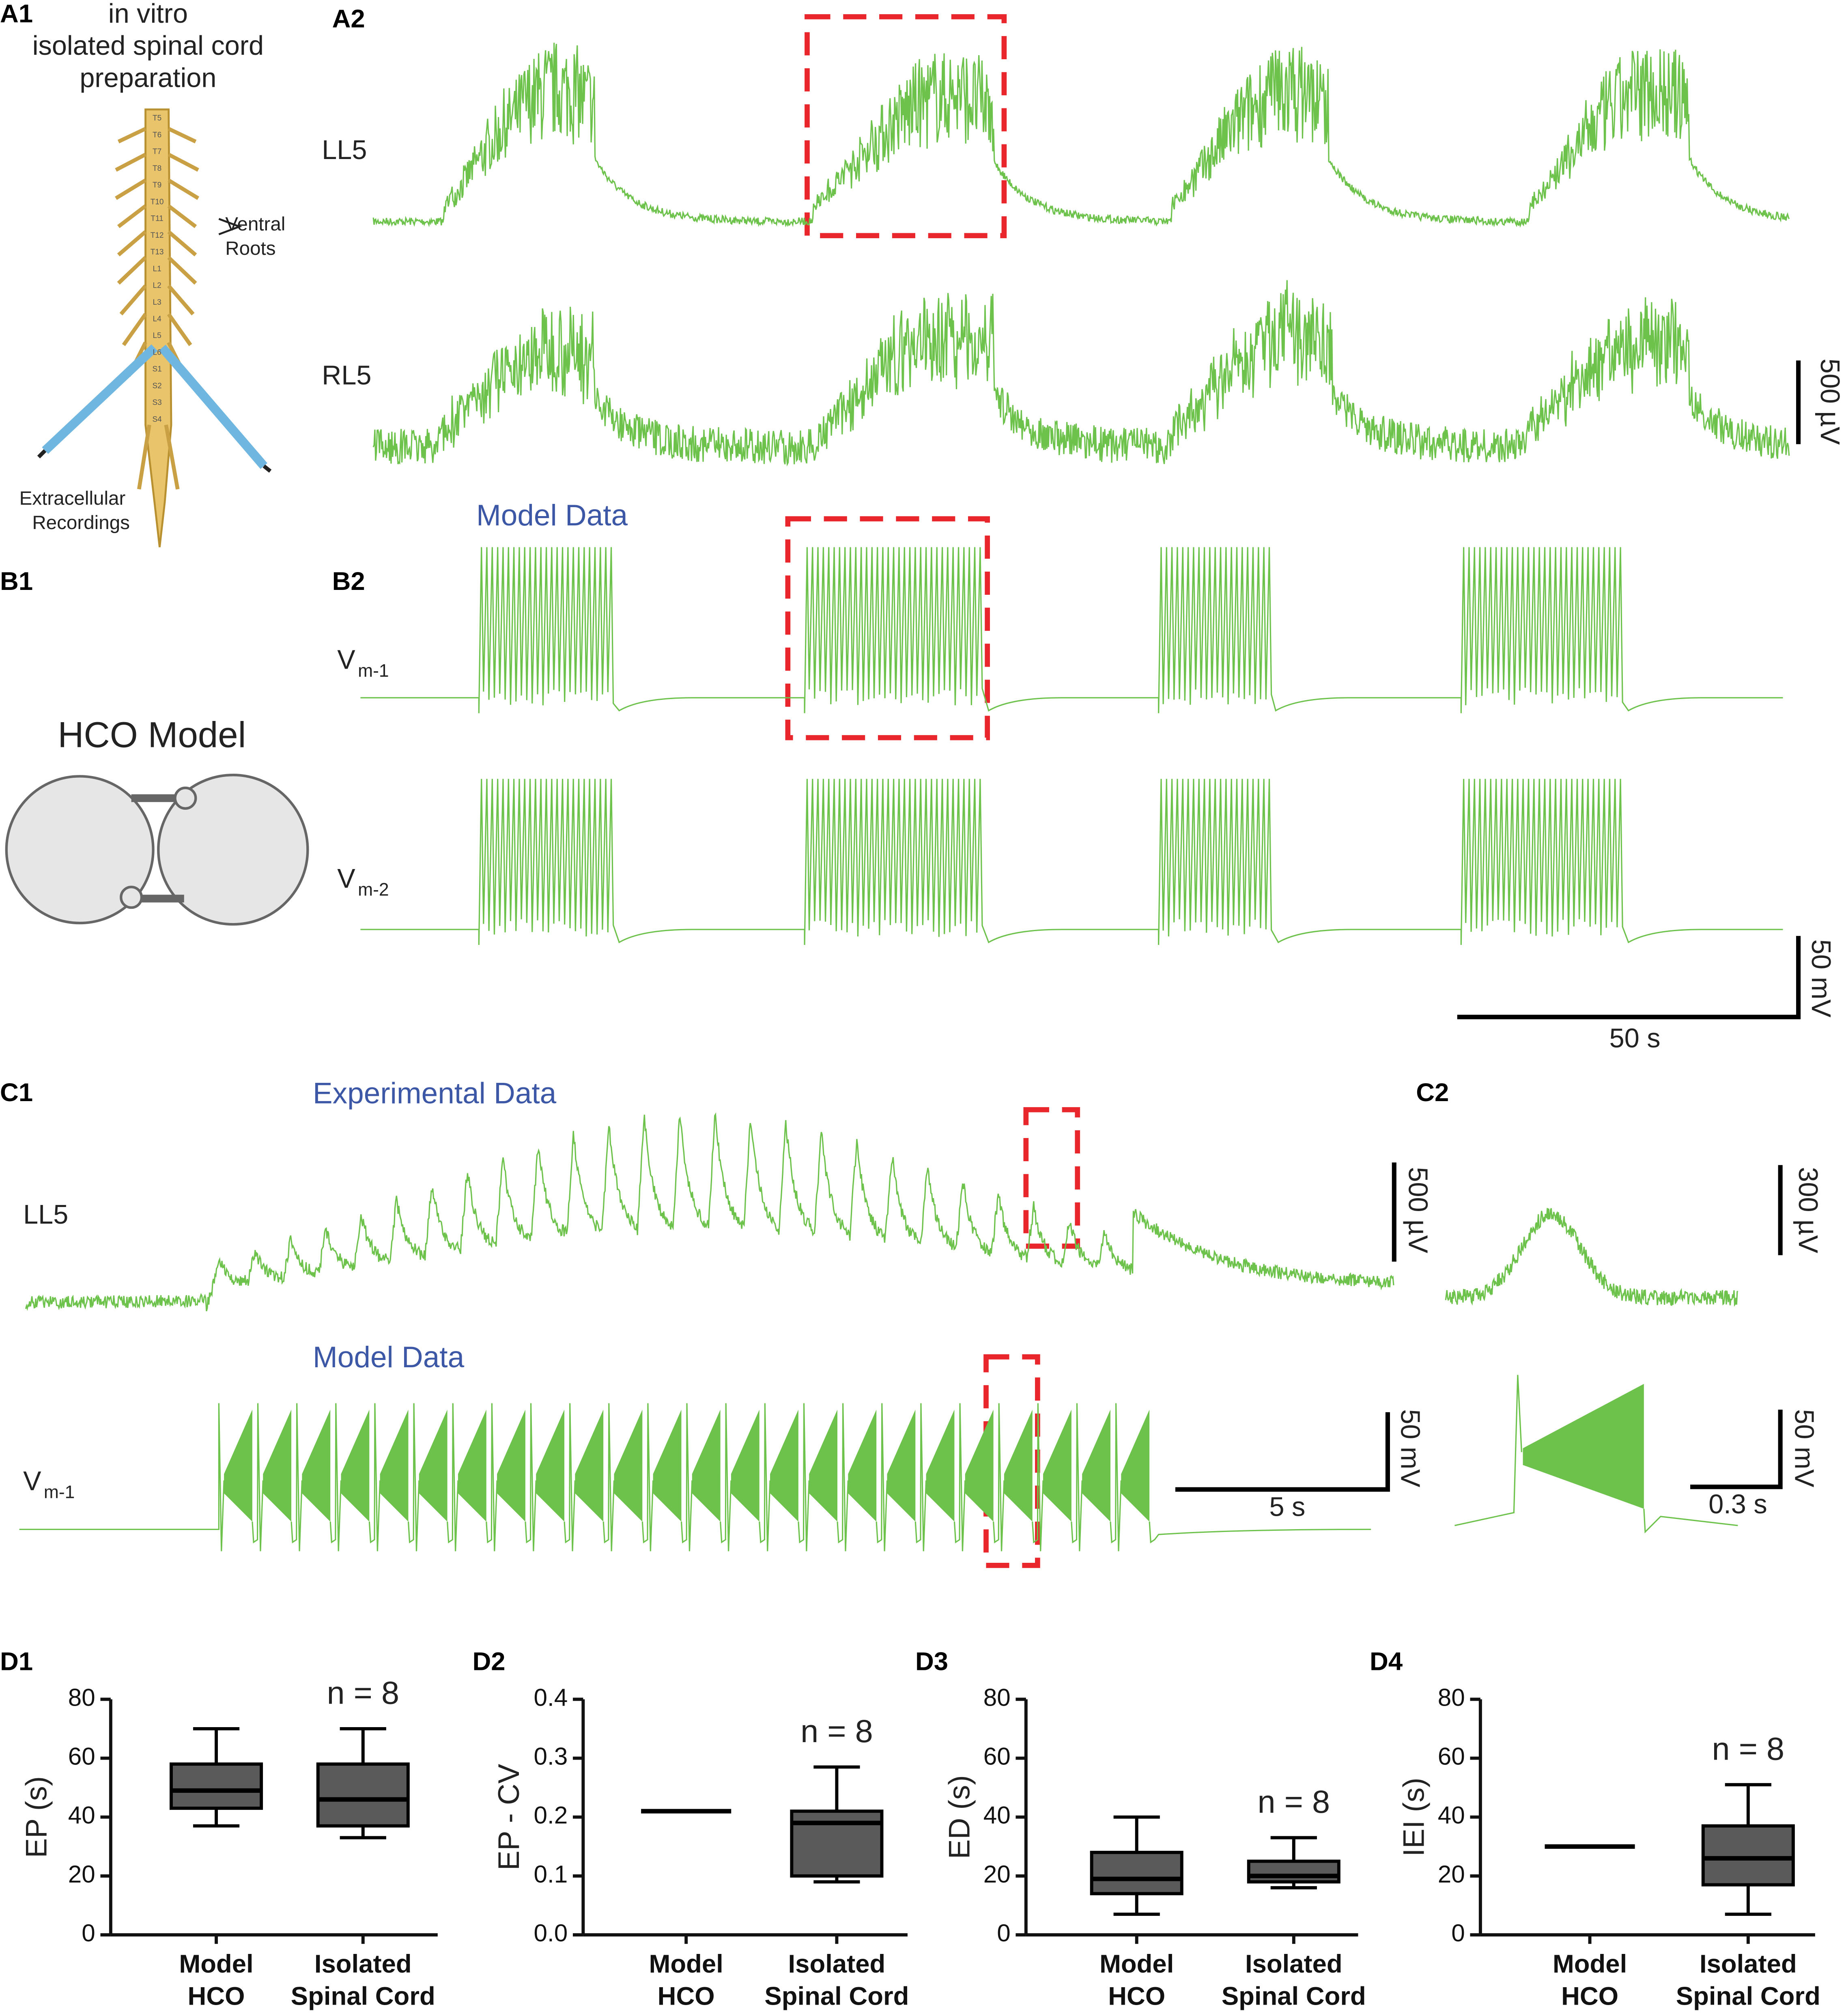  I want to click on y-axis-label: ED (s), so click(959, 1817).